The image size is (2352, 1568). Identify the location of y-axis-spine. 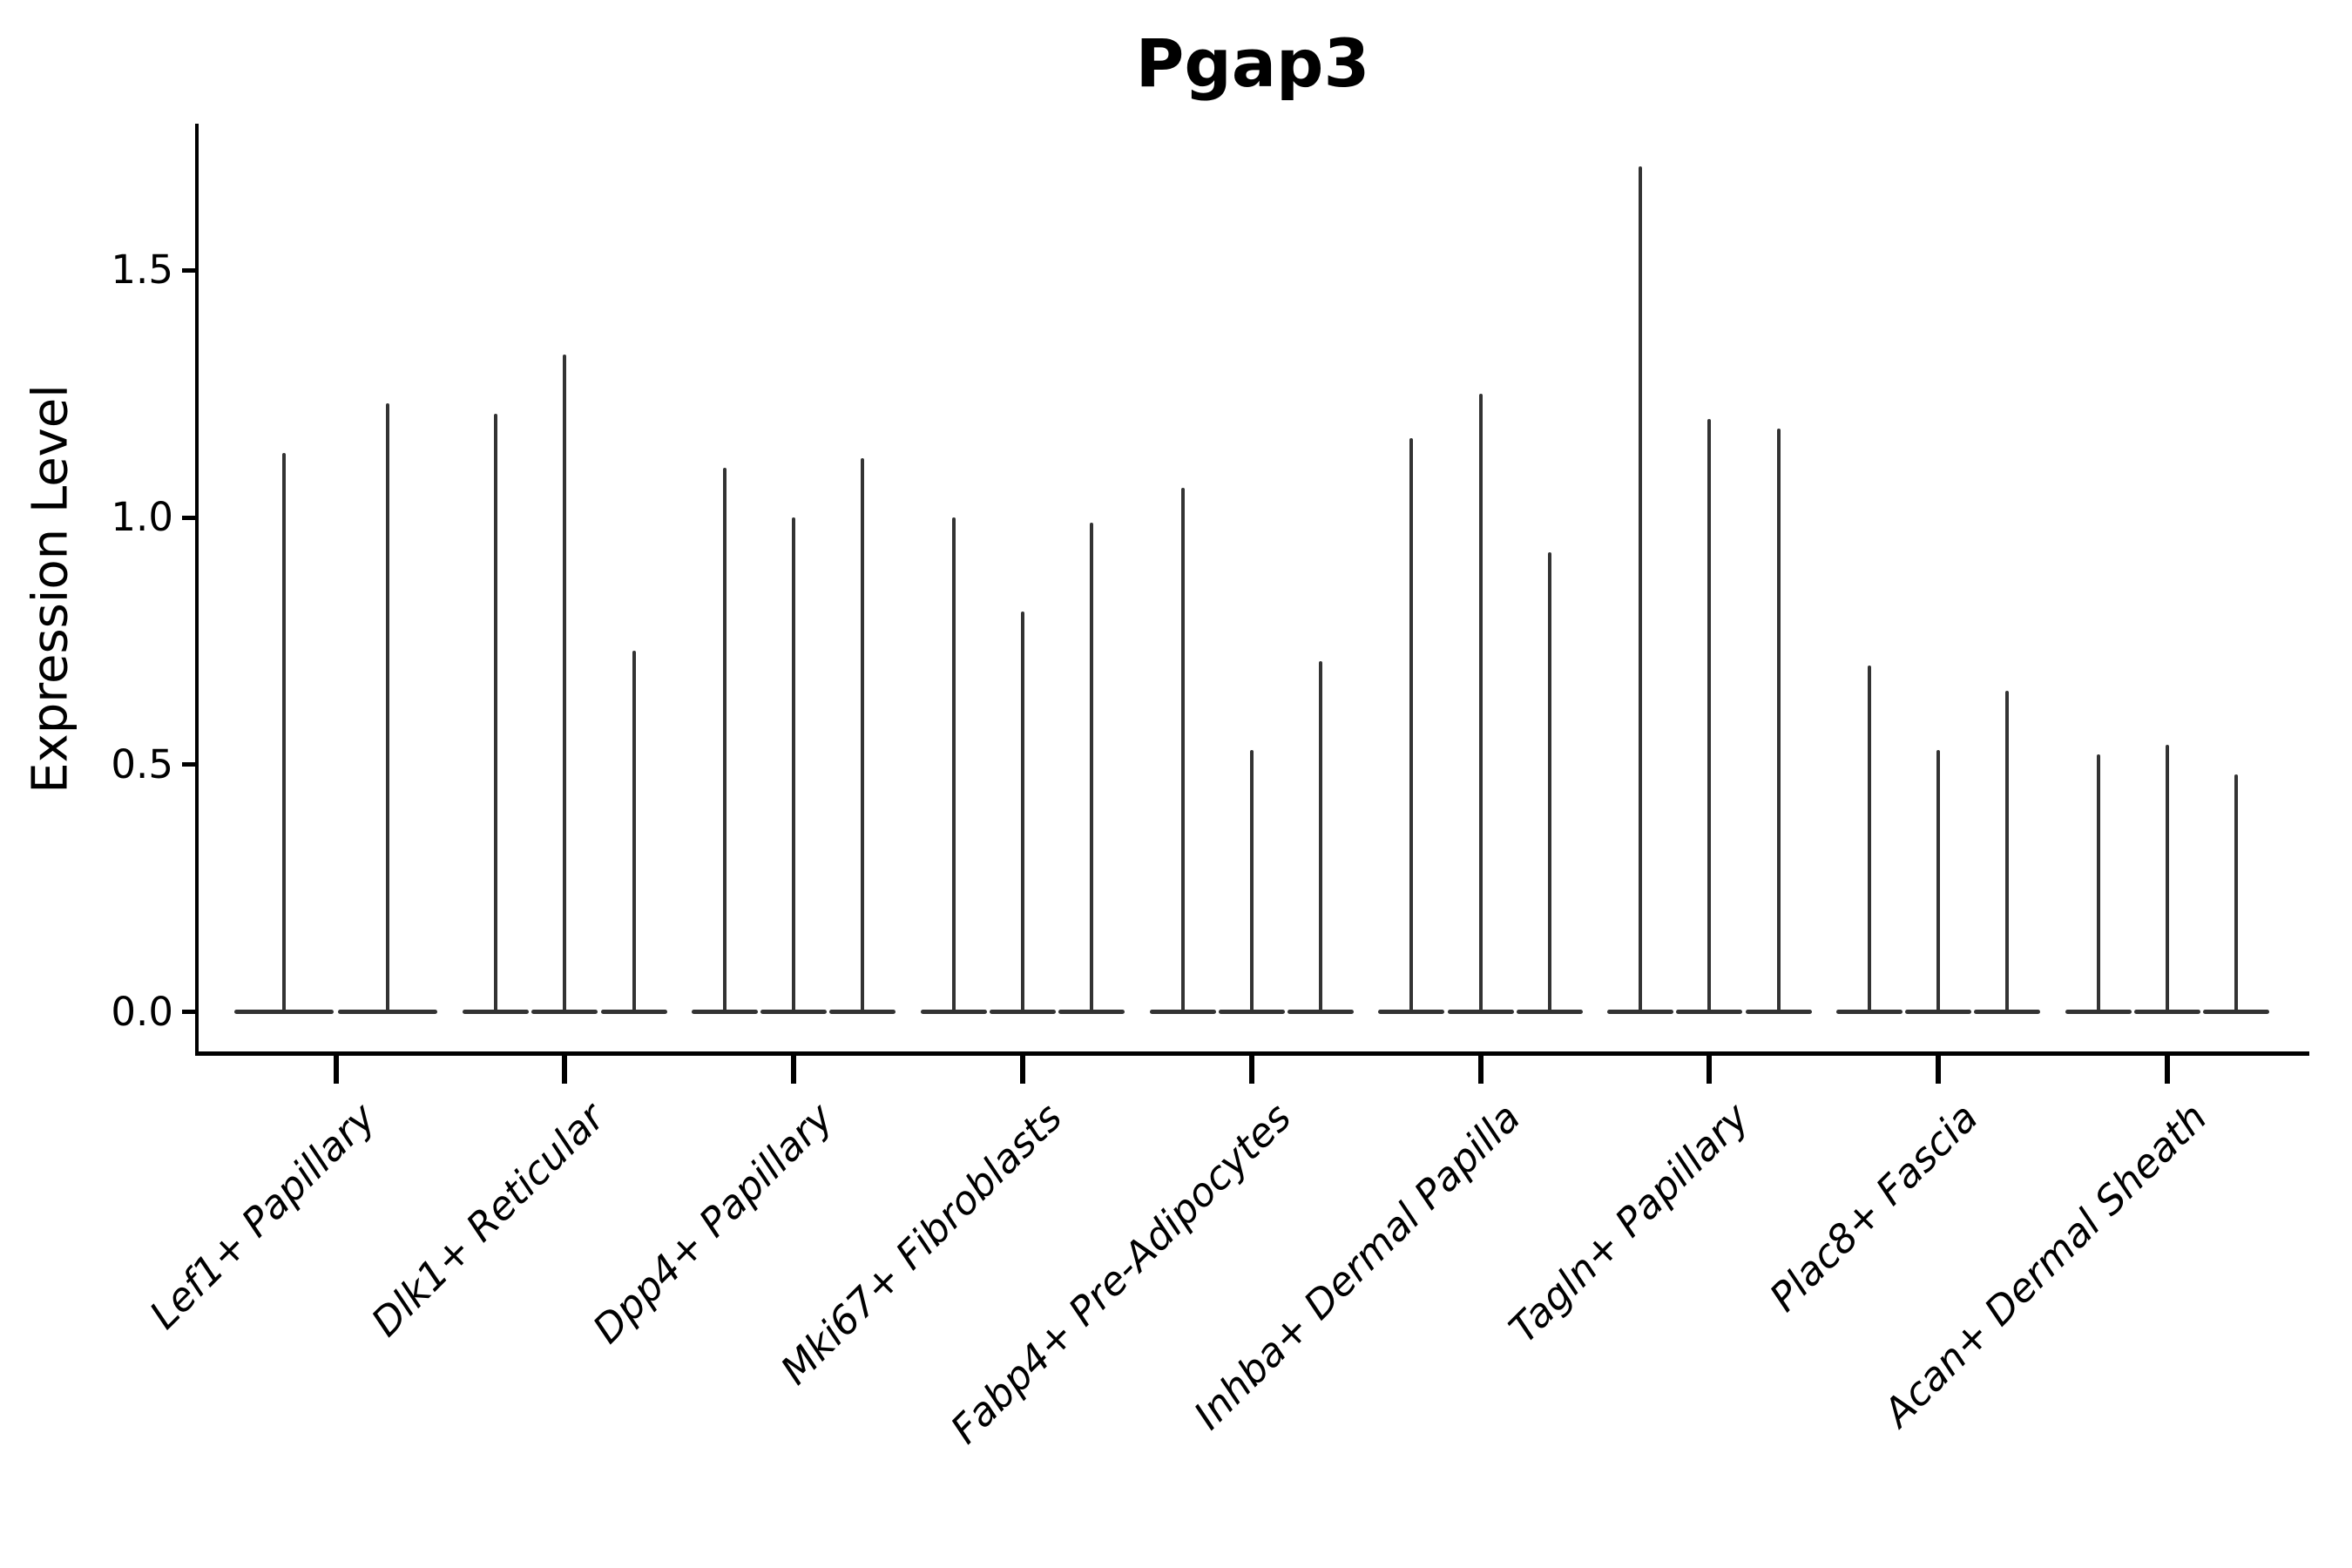
(197, 590).